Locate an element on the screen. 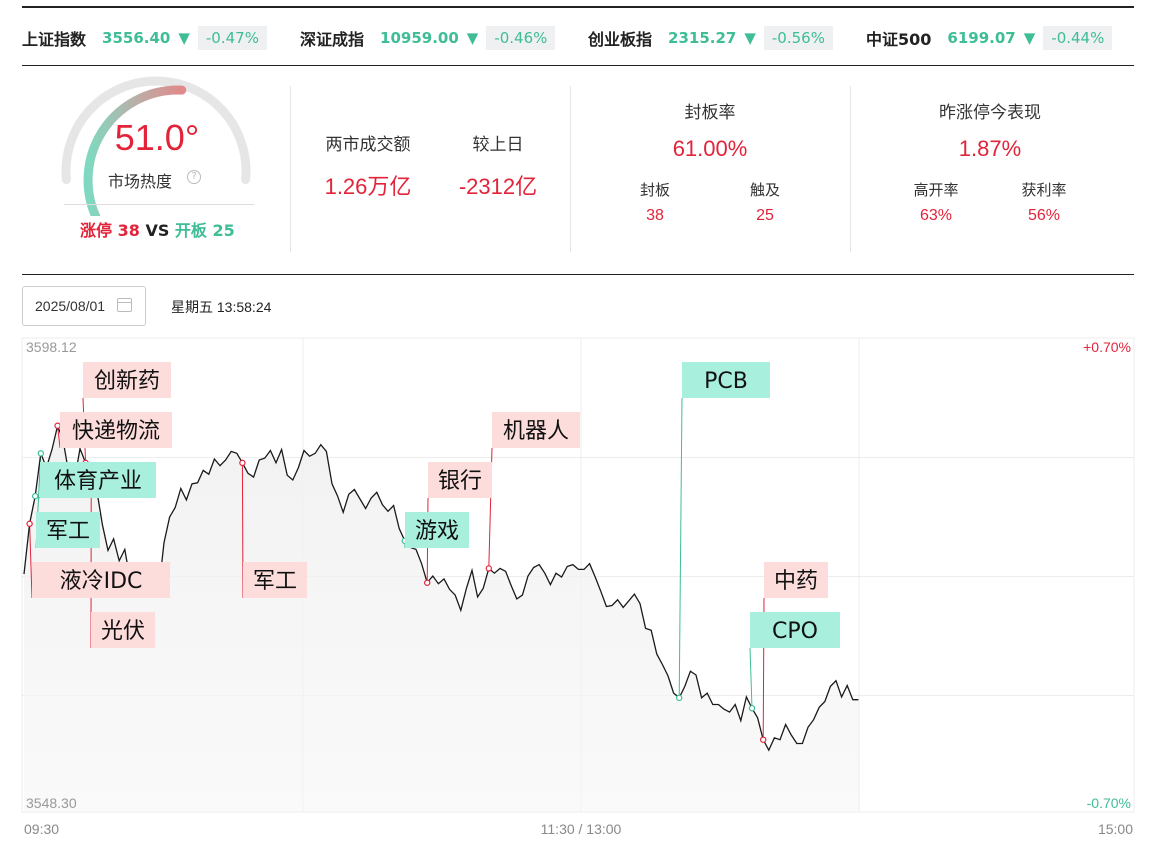 The height and width of the screenshot is (844, 1154). seal-rate-value: 61.00% is located at coordinates (710, 148).